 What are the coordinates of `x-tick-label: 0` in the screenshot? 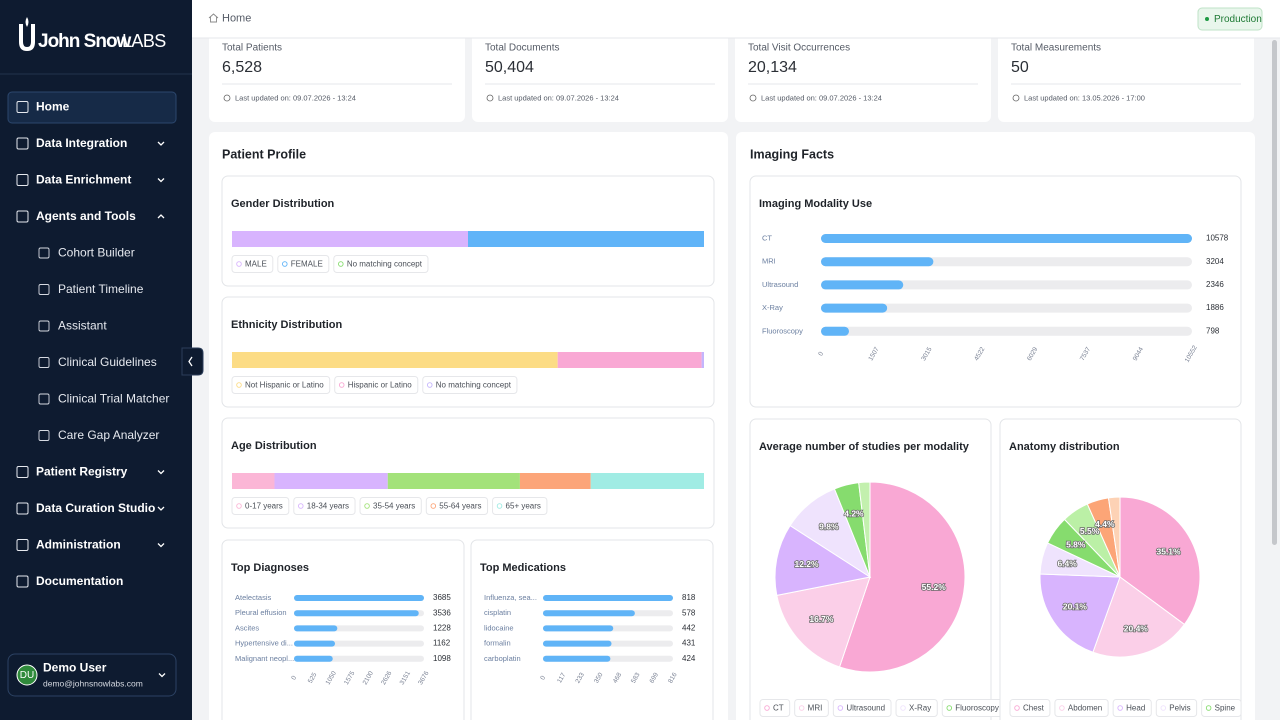 It's located at (821, 353).